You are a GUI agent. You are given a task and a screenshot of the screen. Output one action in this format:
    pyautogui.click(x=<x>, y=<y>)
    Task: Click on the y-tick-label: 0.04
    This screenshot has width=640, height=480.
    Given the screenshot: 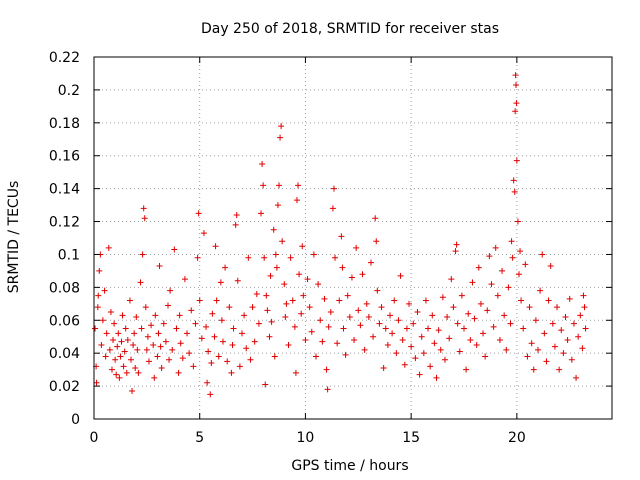 What is the action you would take?
    pyautogui.click(x=64, y=354)
    